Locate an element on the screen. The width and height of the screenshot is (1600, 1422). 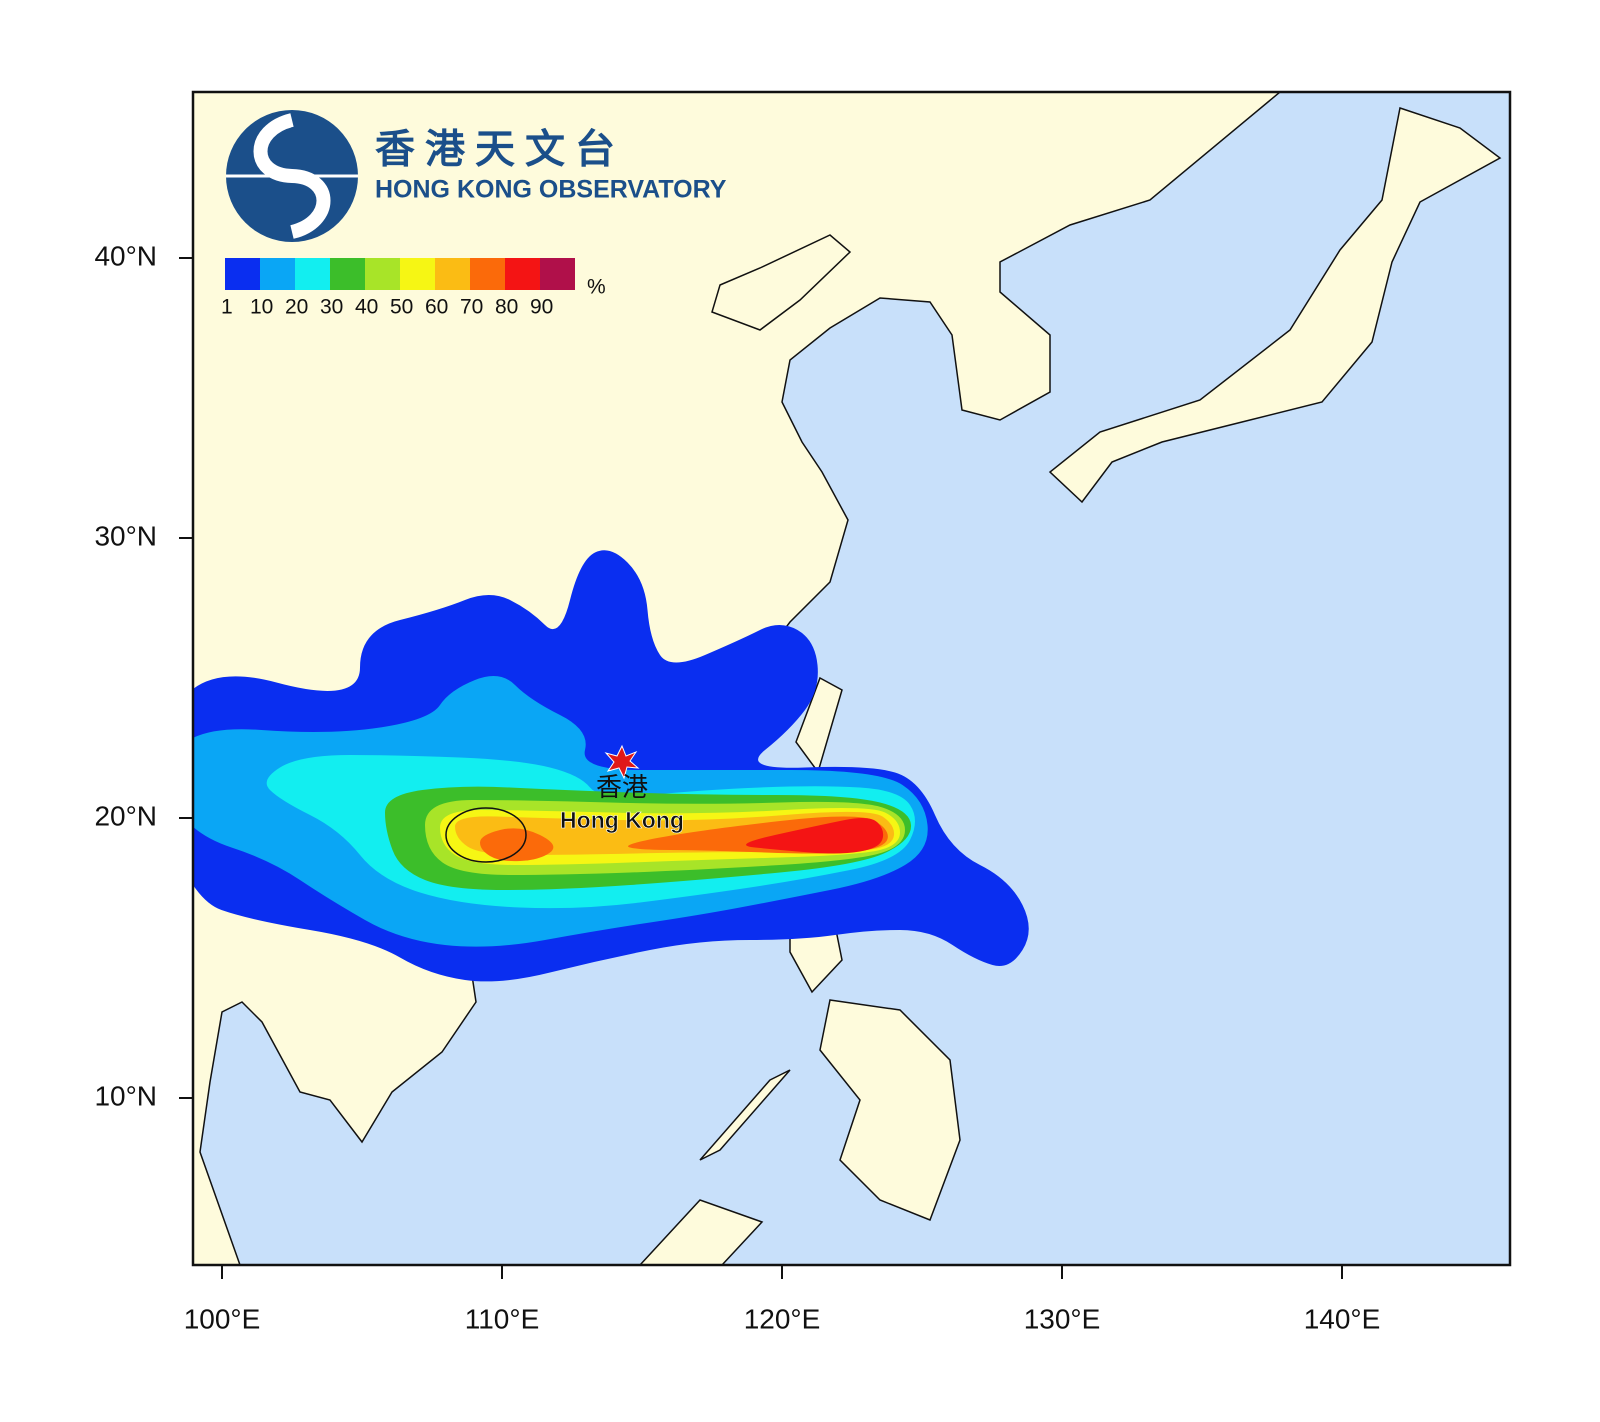
star is located at coordinates (622, 762).